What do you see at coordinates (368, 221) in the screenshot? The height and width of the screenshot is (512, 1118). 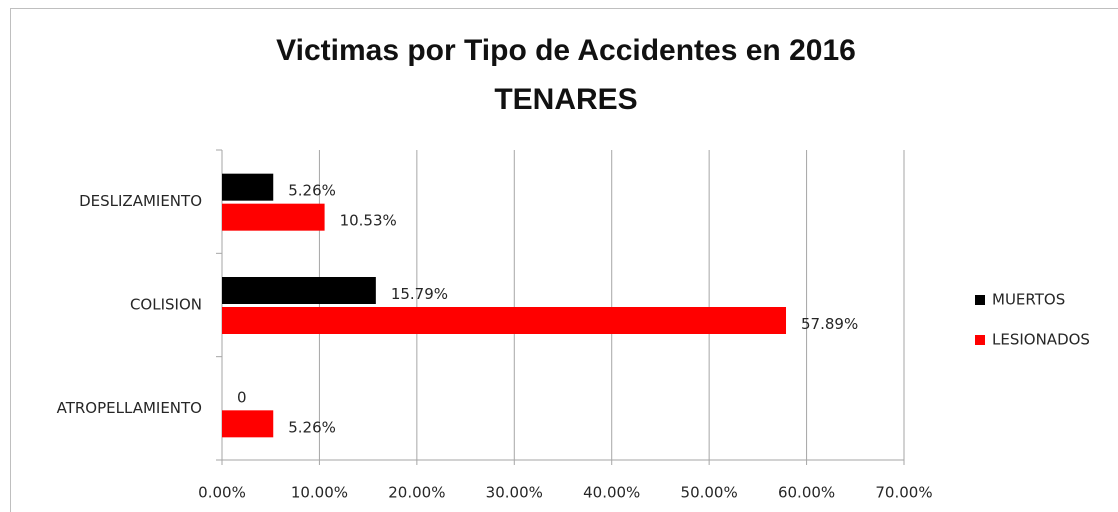 I see `data-label: 10.53%` at bounding box center [368, 221].